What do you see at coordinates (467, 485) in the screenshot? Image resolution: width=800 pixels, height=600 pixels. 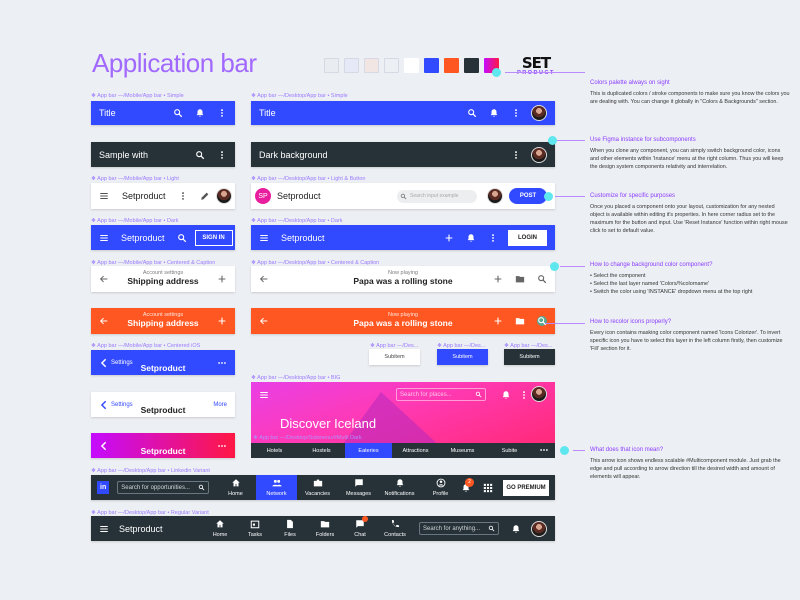 I see `bell-icon: 2` at bounding box center [467, 485].